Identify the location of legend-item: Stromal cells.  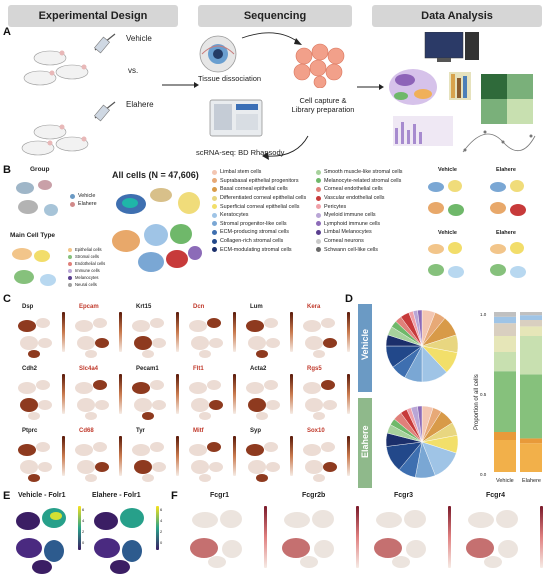
(86, 256).